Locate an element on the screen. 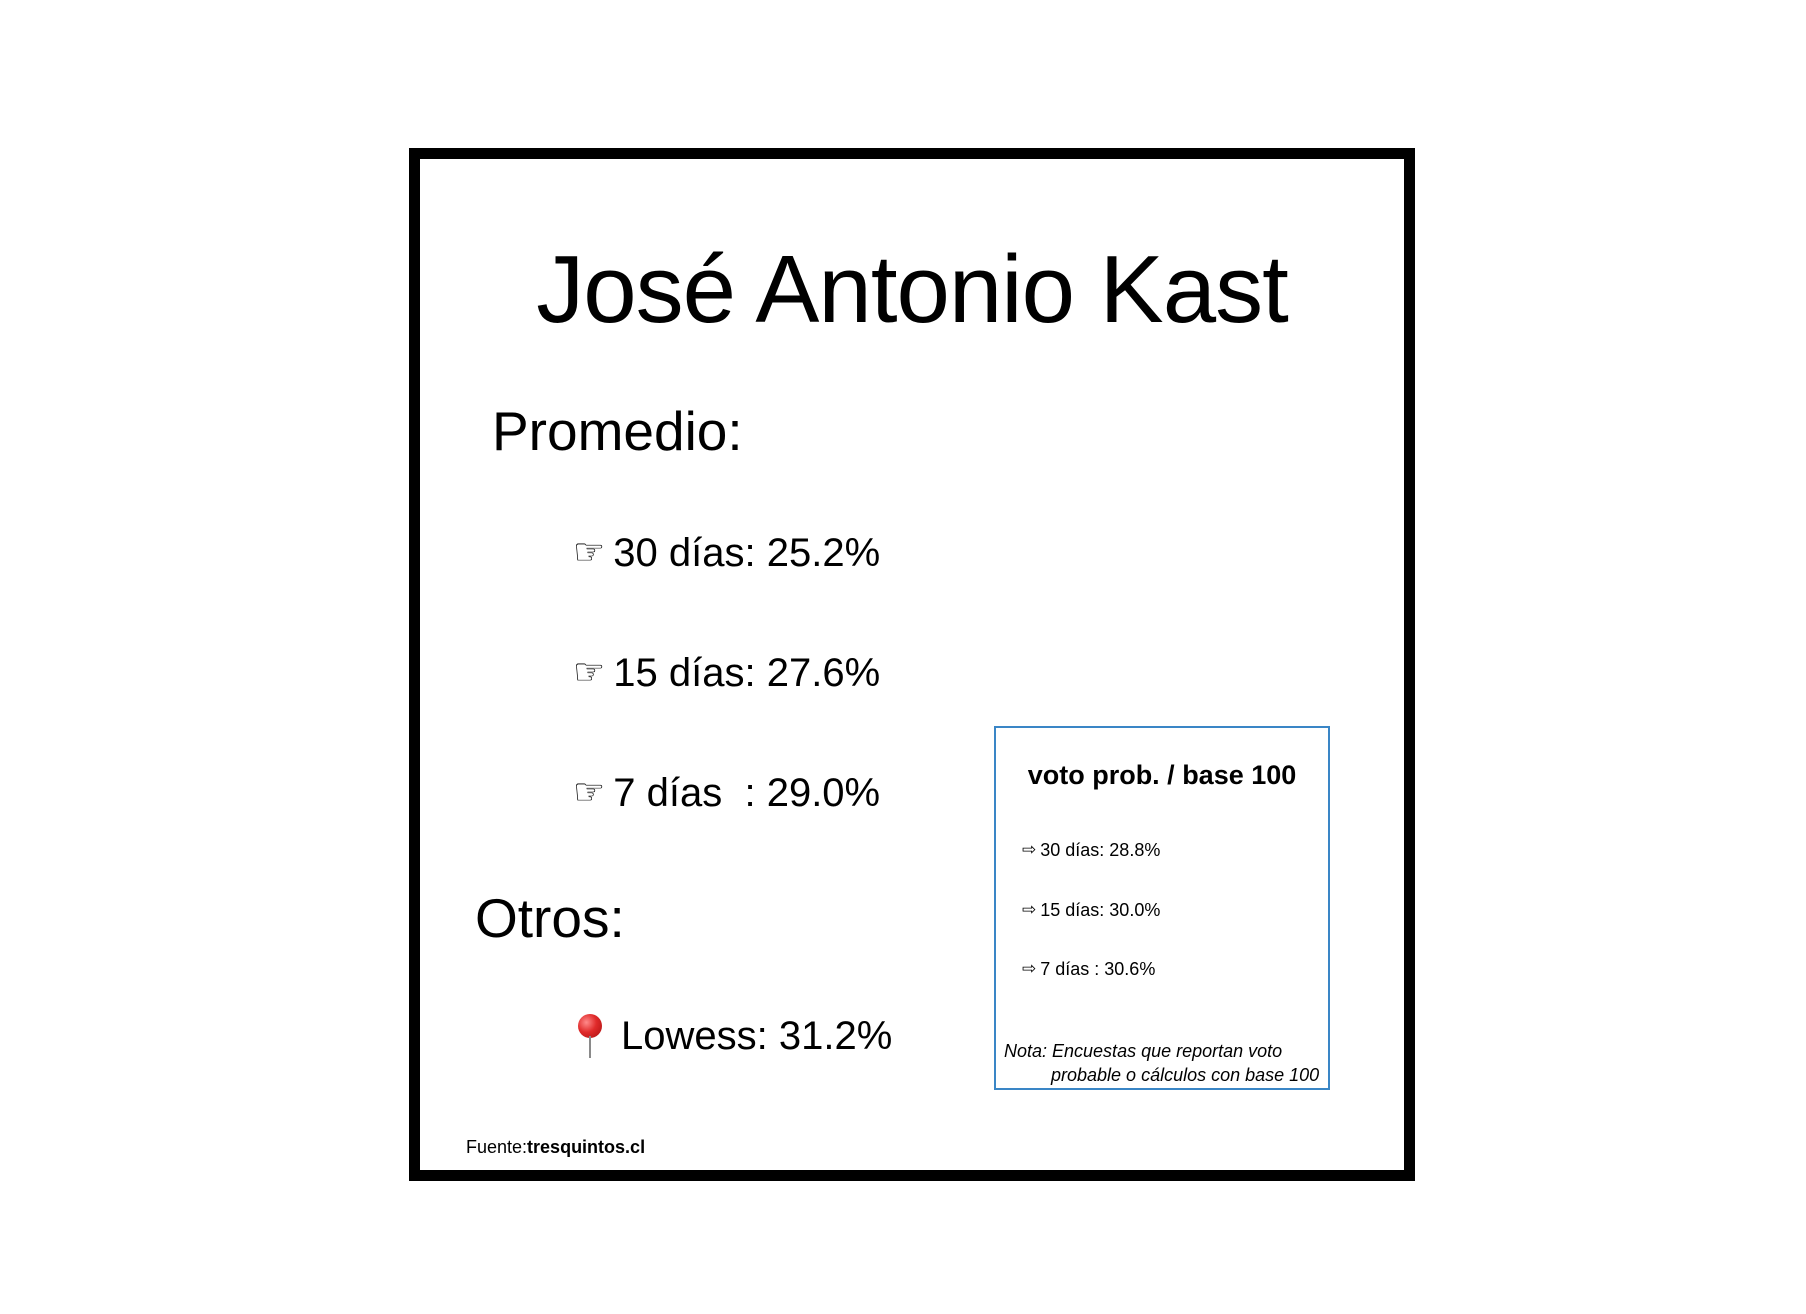 This screenshot has height=1314, width=1806. box-note-line1: Nota: Encuestas que reportan voto is located at coordinates (1143, 1051).